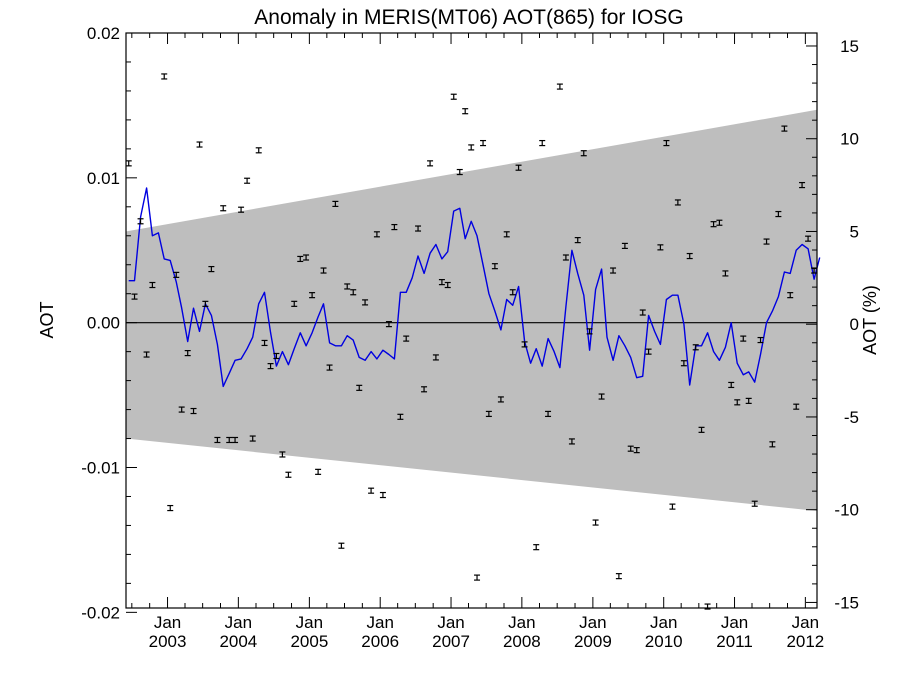  I want to click on y-tick-label-right: -5, so click(851, 417).